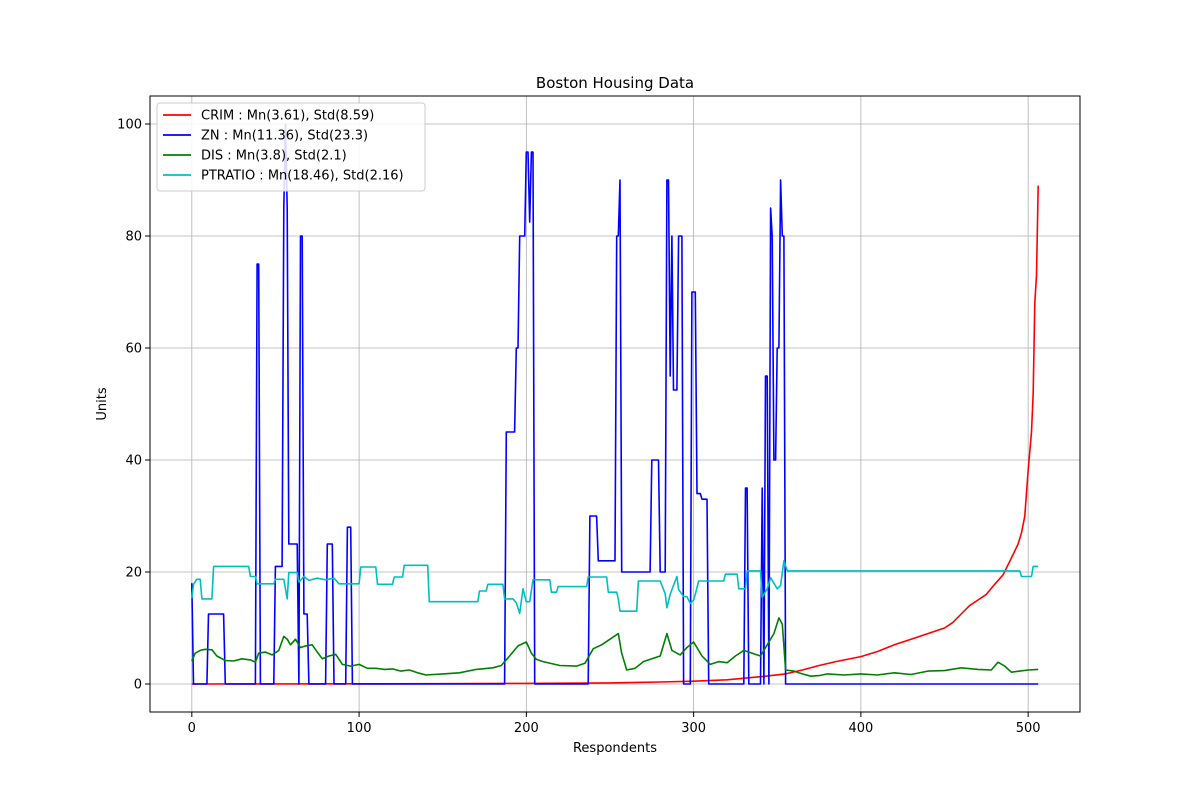 The height and width of the screenshot is (800, 1200). I want to click on legend-entry: PTRATIO : Mn(18.46), Std(2.16), so click(302, 176).